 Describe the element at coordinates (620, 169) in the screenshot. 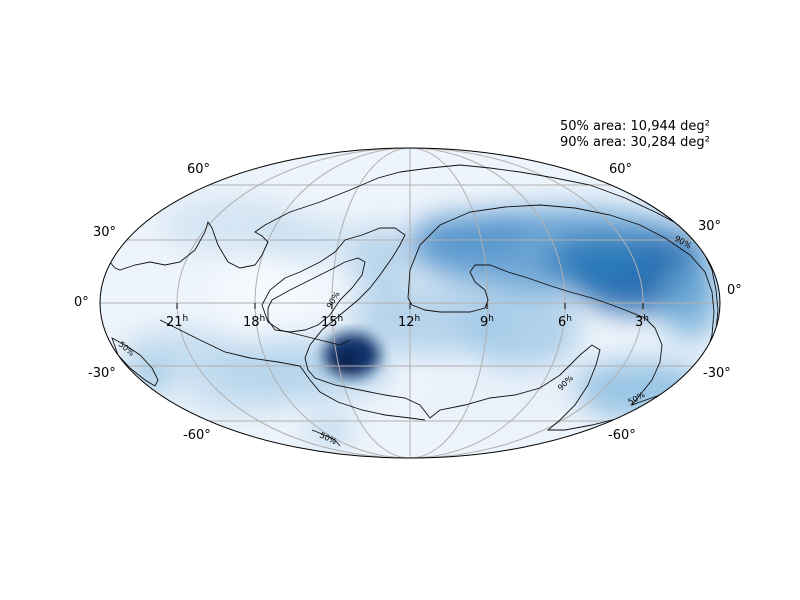

I see `lat-label-right-p60: 60°` at that location.